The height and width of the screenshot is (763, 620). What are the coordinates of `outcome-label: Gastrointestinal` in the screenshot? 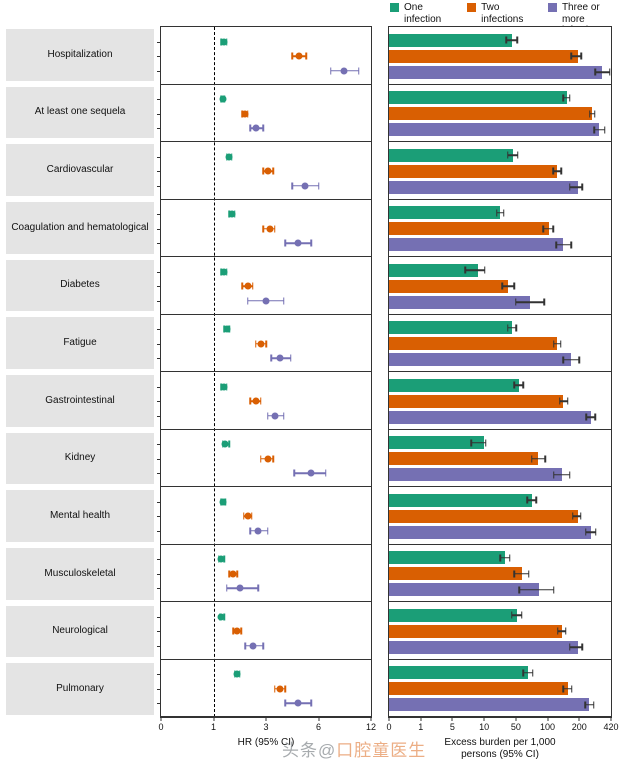 It's located at (80, 401).